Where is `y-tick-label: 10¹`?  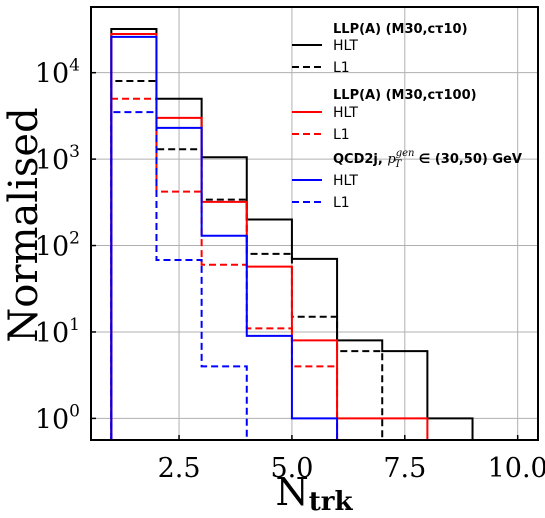
y-tick-label: 10¹ is located at coordinates (57, 332).